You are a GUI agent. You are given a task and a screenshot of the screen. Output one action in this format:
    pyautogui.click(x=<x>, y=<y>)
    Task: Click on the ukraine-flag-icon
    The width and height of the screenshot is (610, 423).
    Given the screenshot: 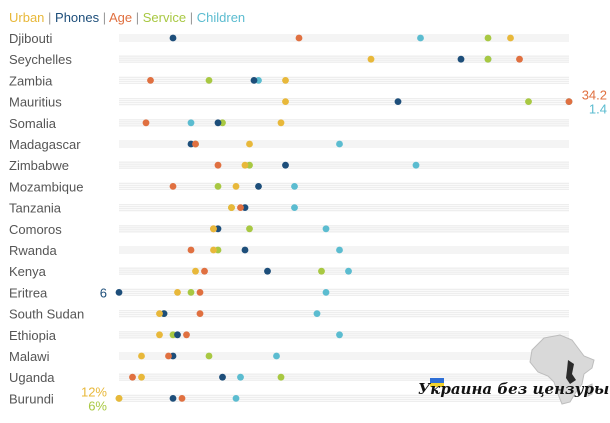 What is the action you would take?
    pyautogui.click(x=437, y=382)
    